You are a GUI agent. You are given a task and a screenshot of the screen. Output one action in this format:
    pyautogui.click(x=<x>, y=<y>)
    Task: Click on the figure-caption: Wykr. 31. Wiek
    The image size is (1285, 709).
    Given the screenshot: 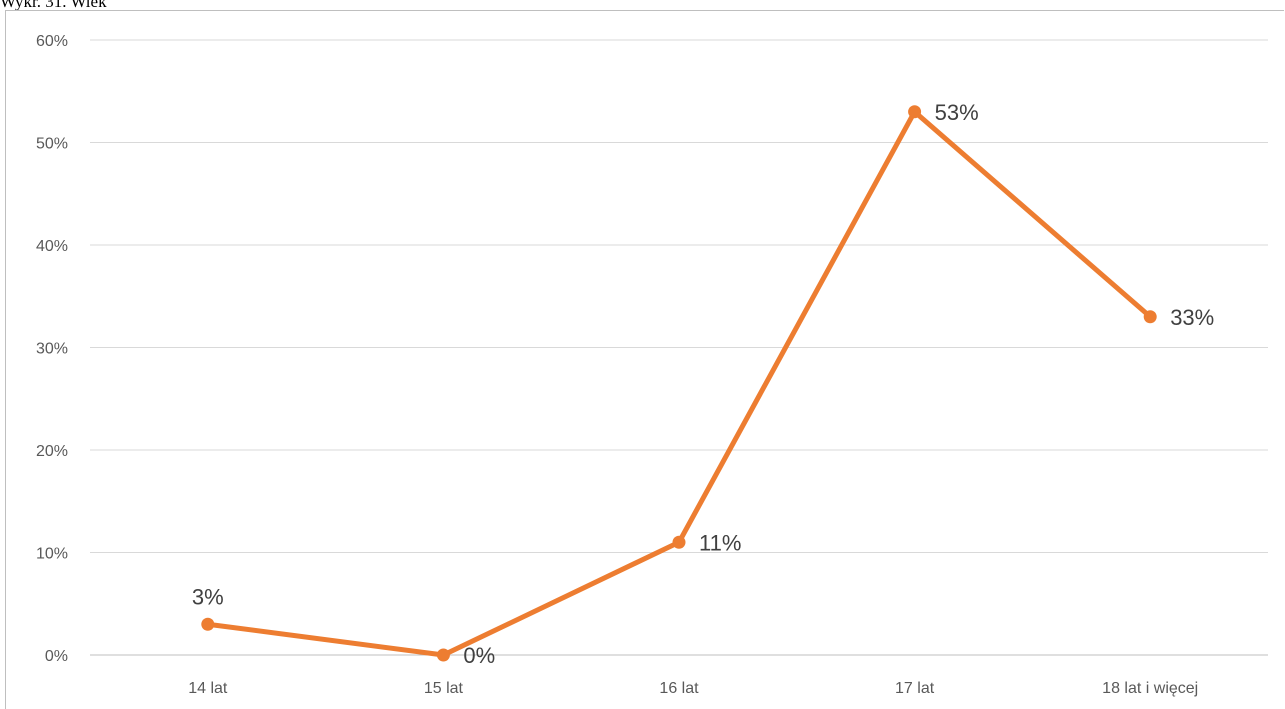 What is the action you would take?
    pyautogui.click(x=53, y=5)
    